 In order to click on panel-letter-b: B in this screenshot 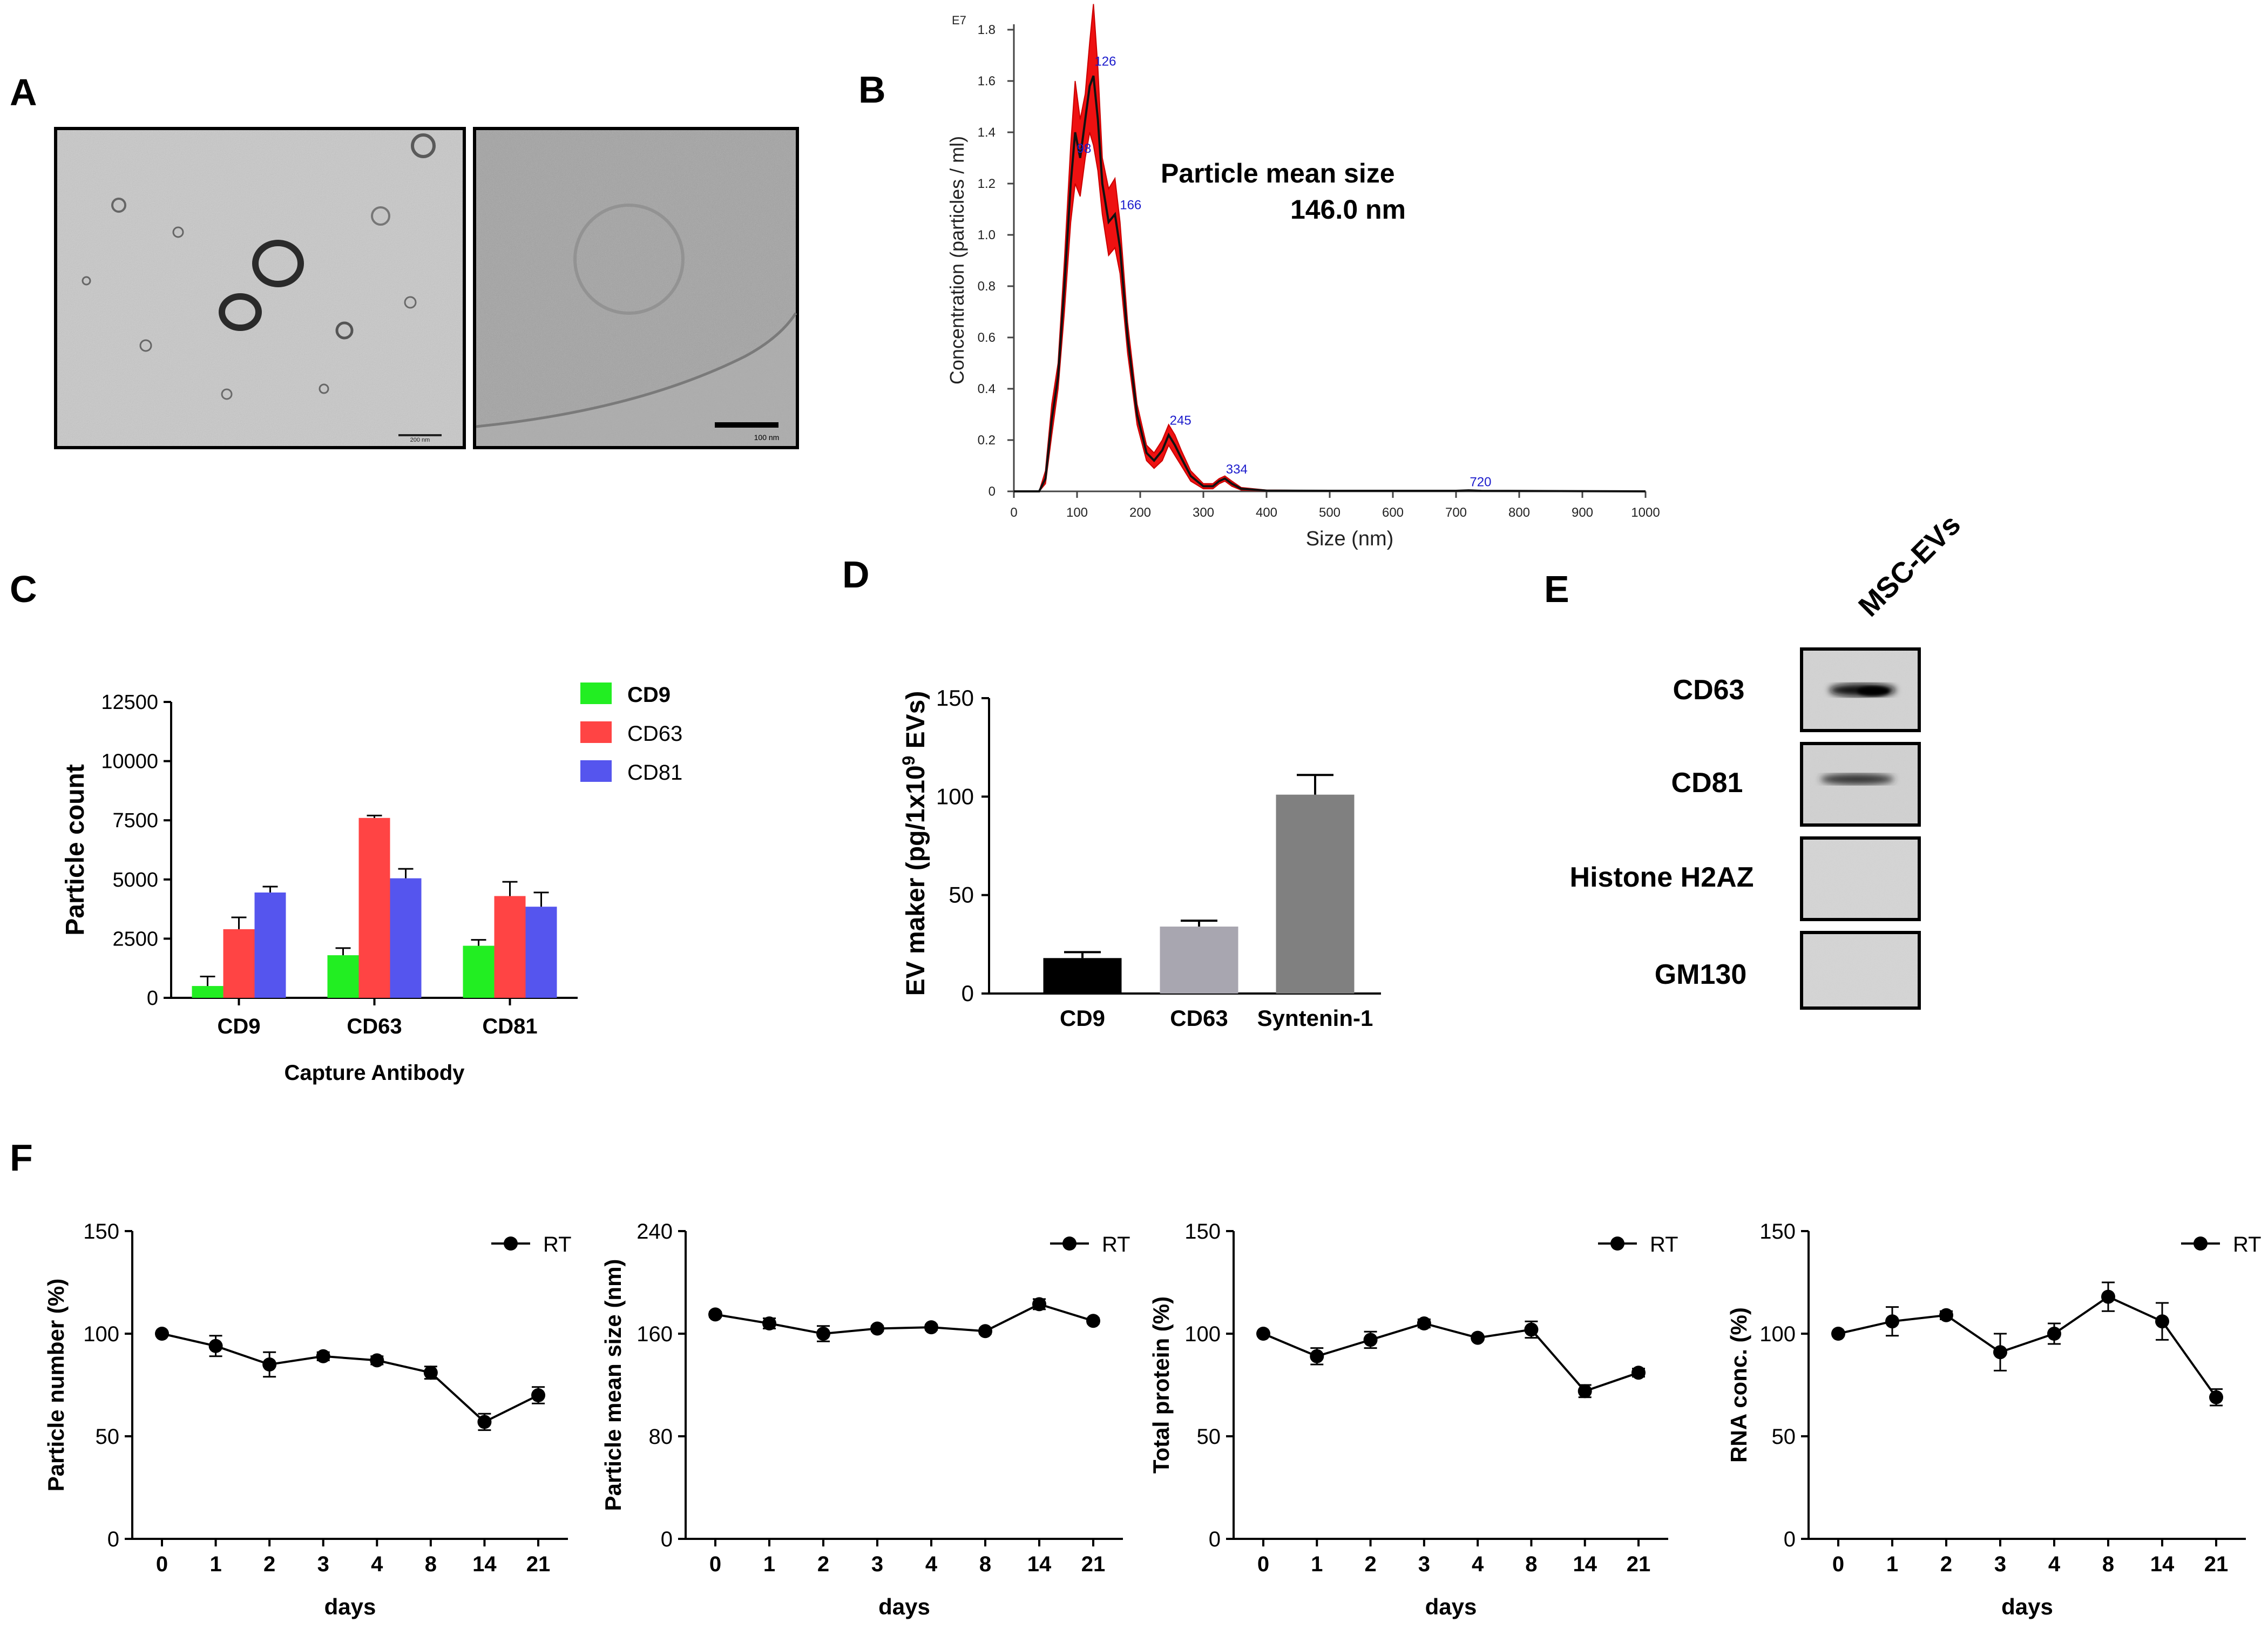, I will do `click(872, 90)`.